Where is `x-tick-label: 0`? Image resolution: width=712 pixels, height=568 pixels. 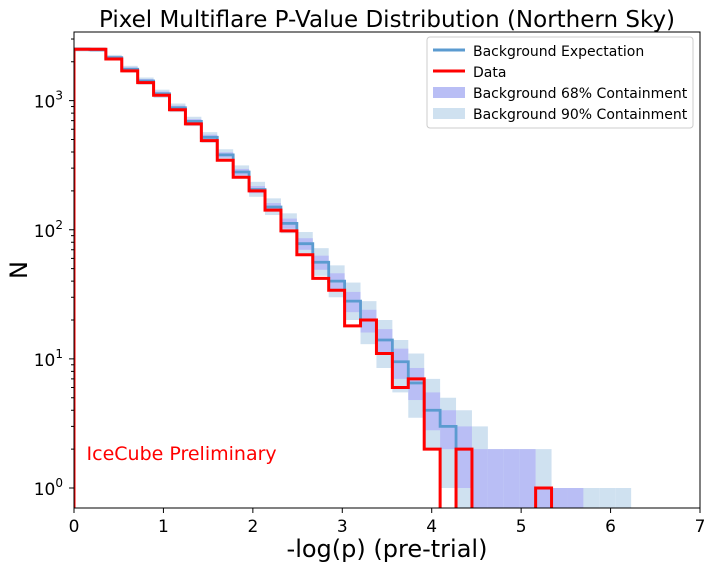 x-tick-label: 0 is located at coordinates (74, 527).